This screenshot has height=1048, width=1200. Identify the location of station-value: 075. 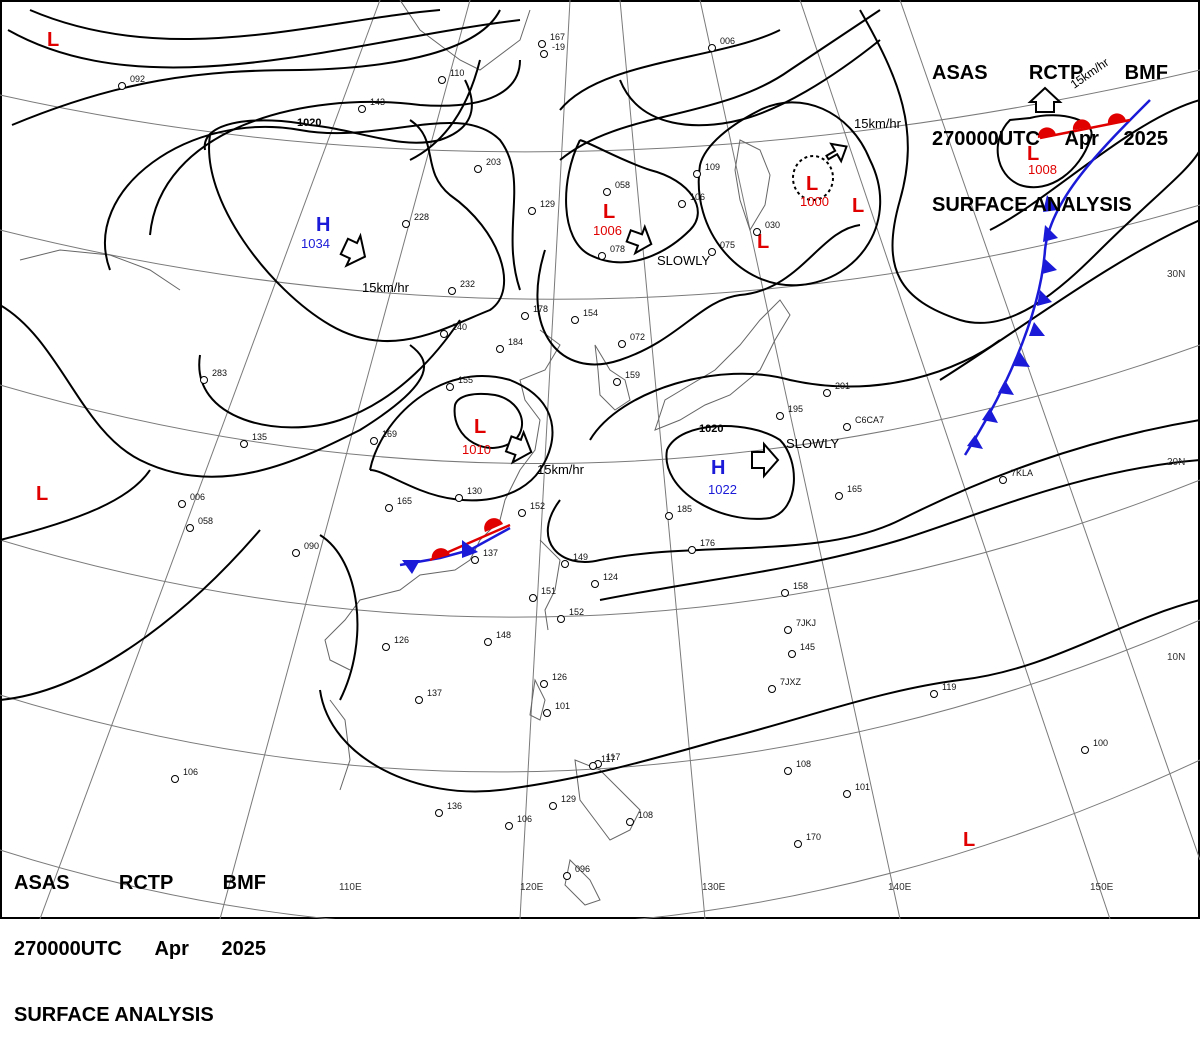
(727, 245).